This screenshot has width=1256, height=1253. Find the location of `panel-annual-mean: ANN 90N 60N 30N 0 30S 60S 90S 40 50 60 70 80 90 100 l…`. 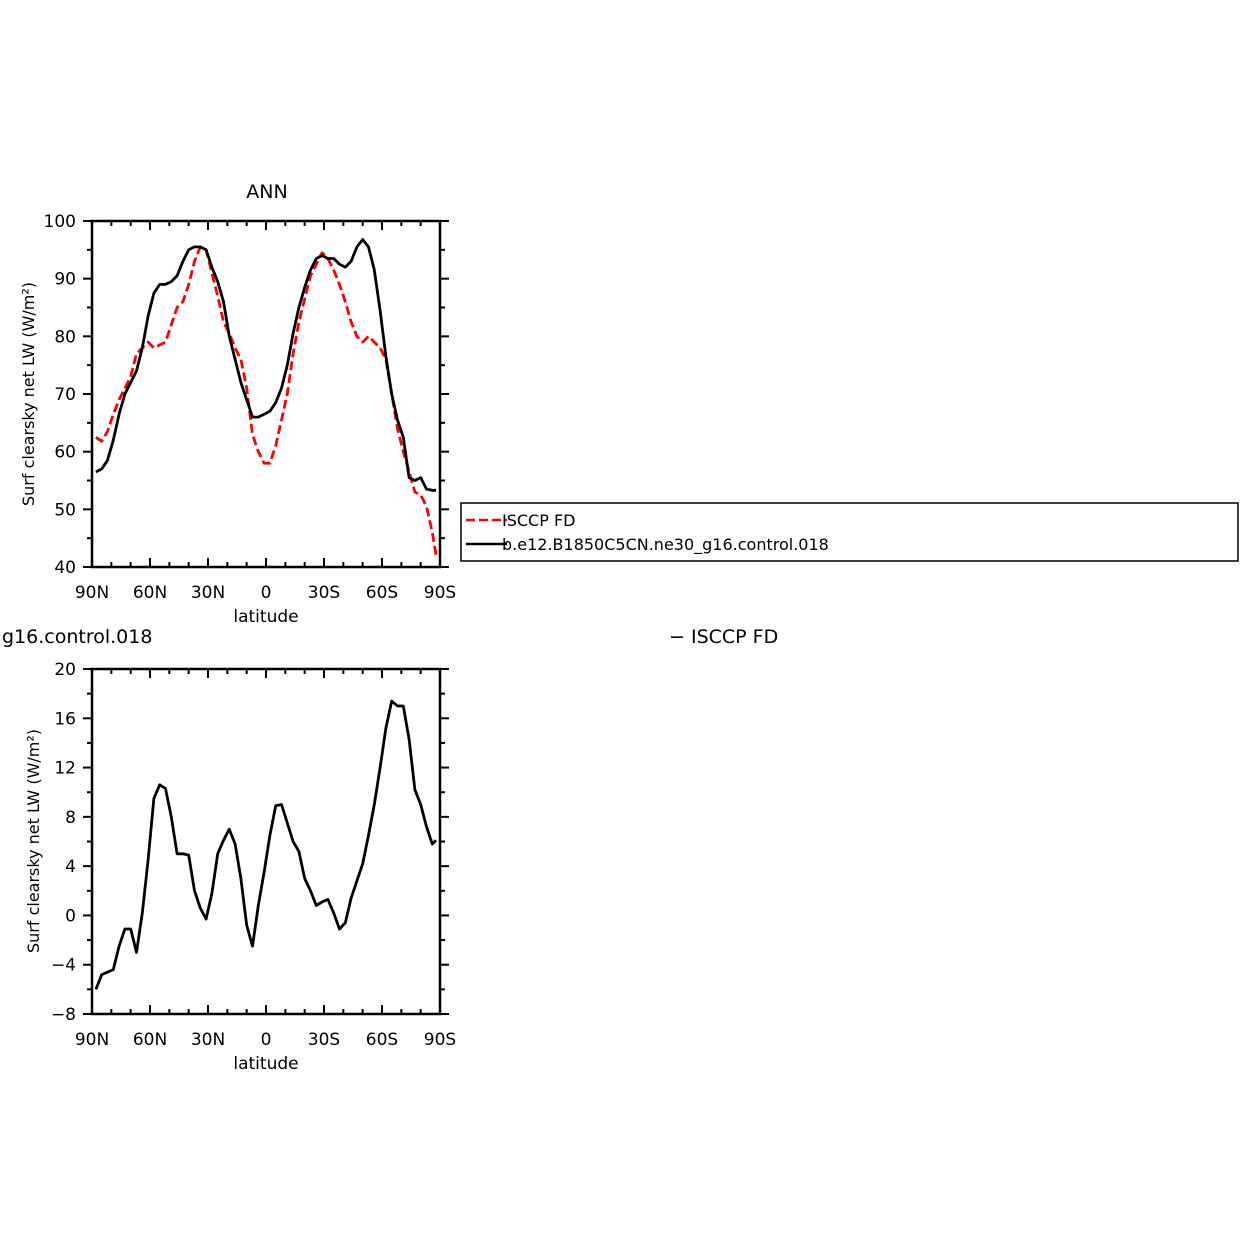

panel-annual-mean: ANN 90N 60N 30N 0 30S 60S 90S 40 50 60 70 80 90 100 l… is located at coordinates (237, 404).